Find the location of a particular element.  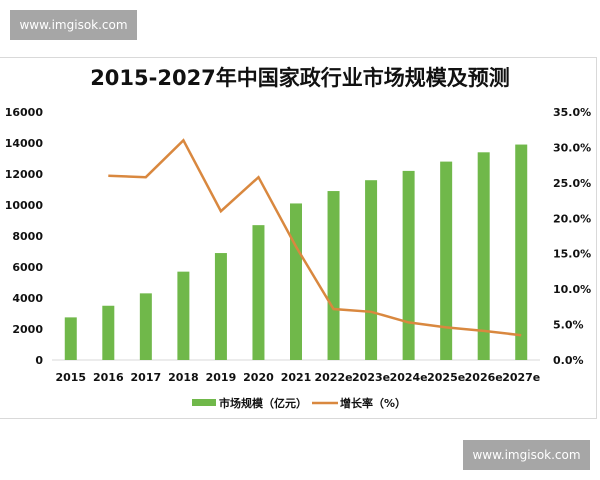

x-tick-label: 2026e is located at coordinates (484, 377).